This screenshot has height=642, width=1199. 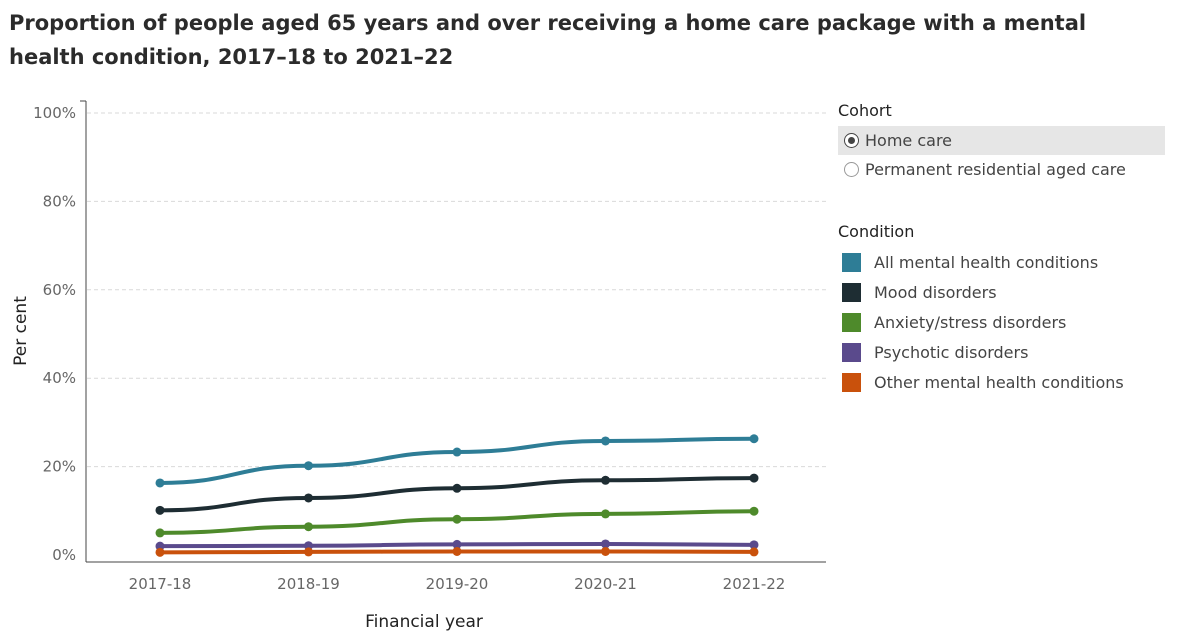 What do you see at coordinates (64, 555) in the screenshot?
I see `y-tick-label: 0%` at bounding box center [64, 555].